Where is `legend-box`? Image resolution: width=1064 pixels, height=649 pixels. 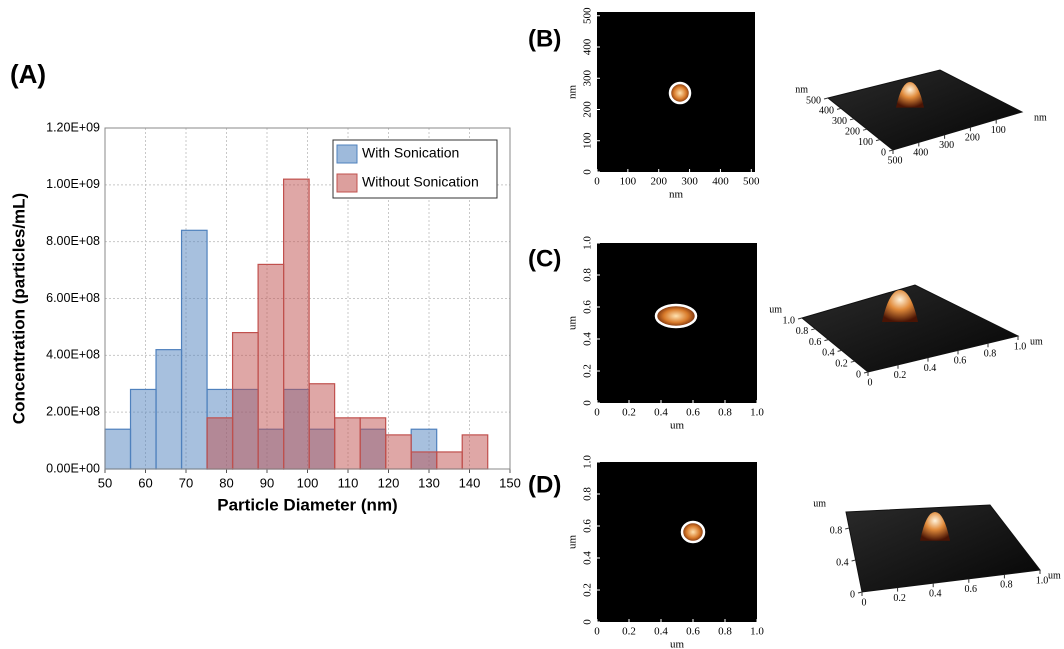
legend-box is located at coordinates (415, 169).